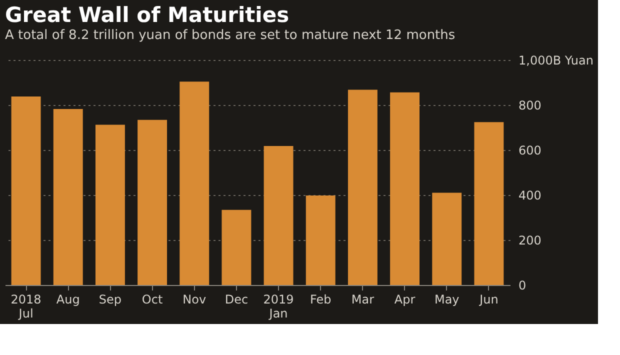  Describe the element at coordinates (230, 35) in the screenshot. I see `chart-subtitle: A total of 8.2 trillion yuan of bonds are set to mature next 12 months` at that location.